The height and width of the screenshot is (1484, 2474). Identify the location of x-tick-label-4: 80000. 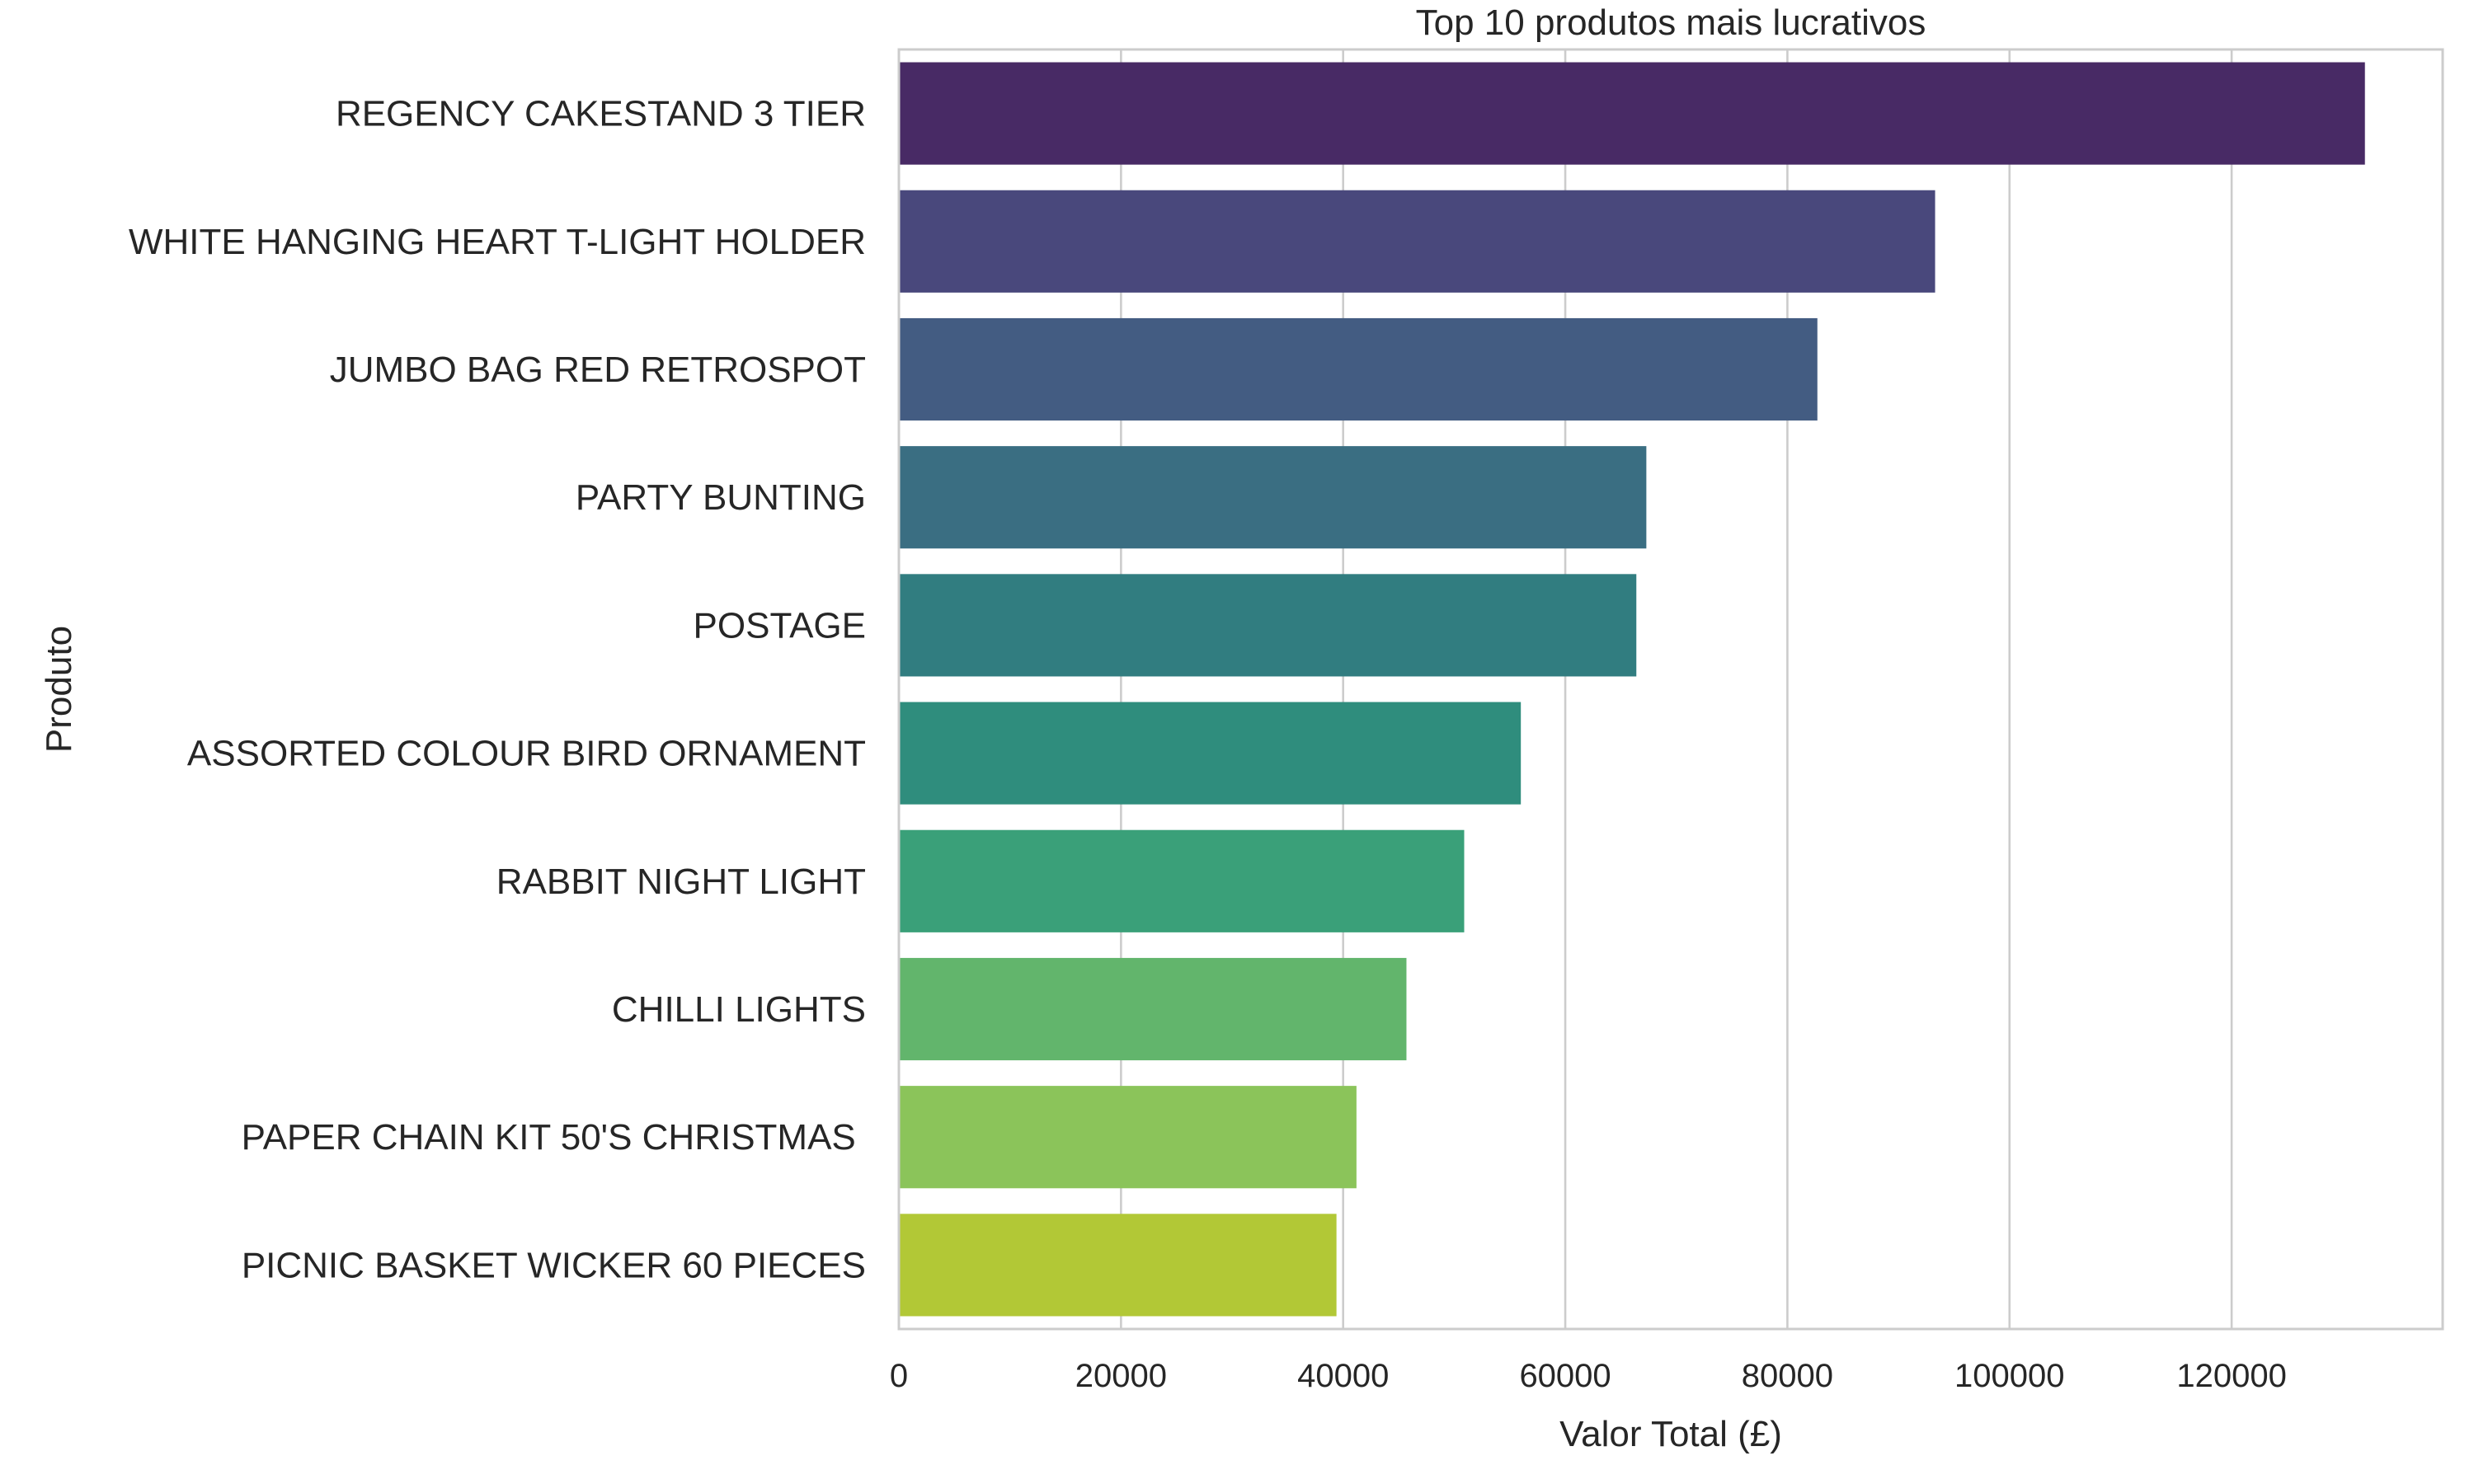
(1787, 1376).